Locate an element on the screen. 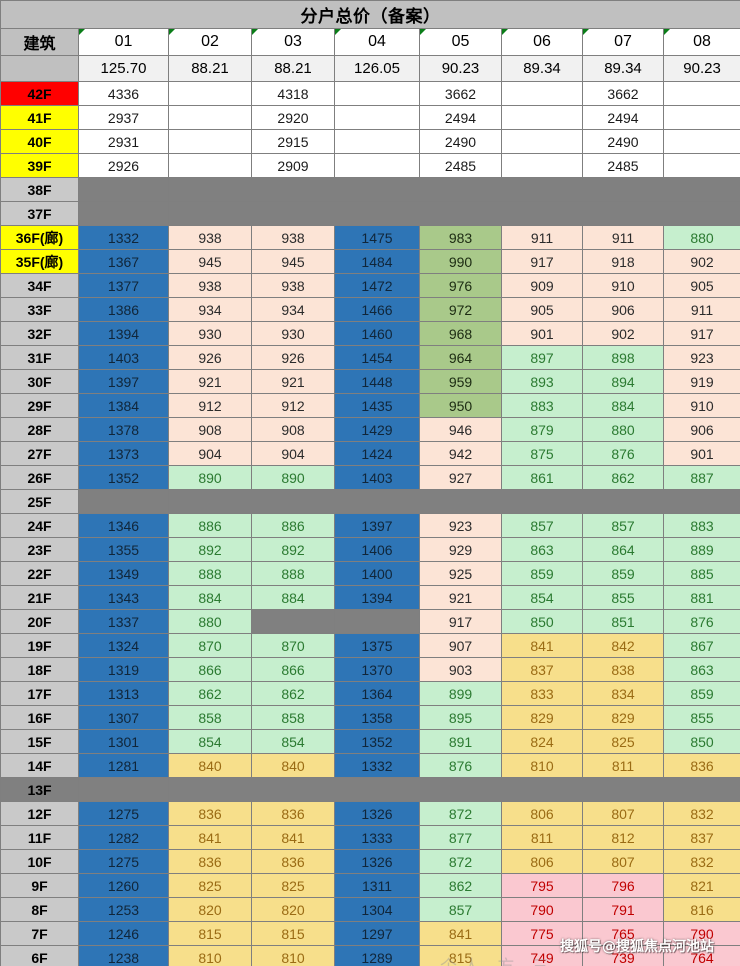 This screenshot has height=966, width=740. price-cell-17F-05: 899 is located at coordinates (460, 693).